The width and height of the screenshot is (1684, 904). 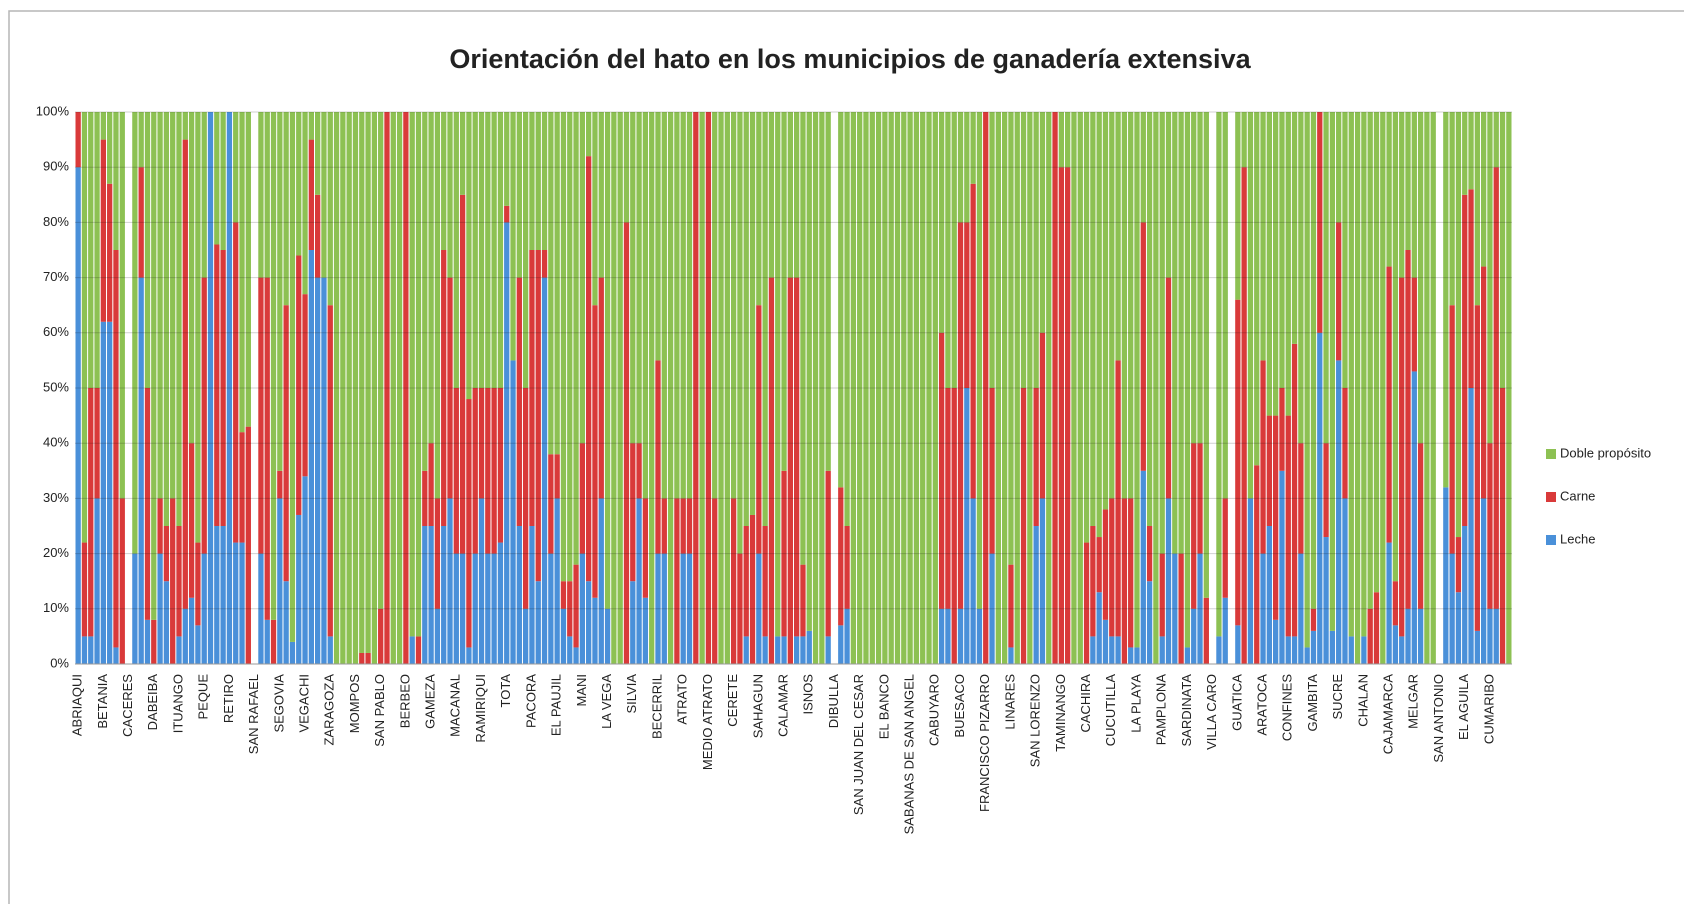 I want to click on x-tick-label: VILLA CARO, so click(x=1211, y=712).